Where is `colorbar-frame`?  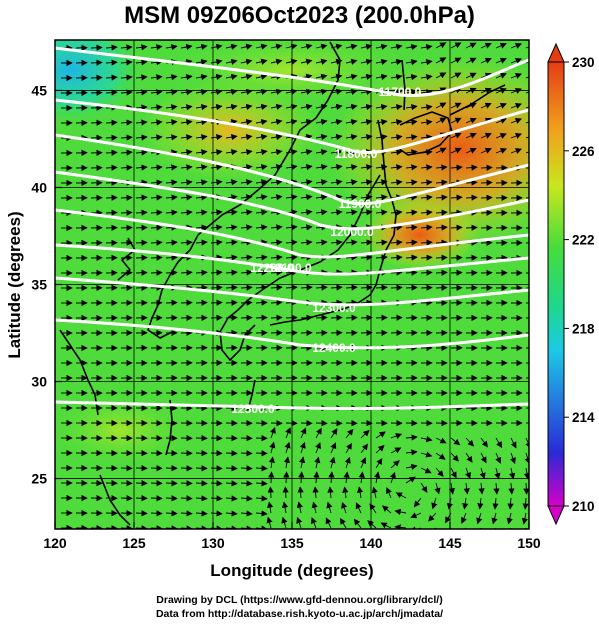 colorbar-frame is located at coordinates (556, 284).